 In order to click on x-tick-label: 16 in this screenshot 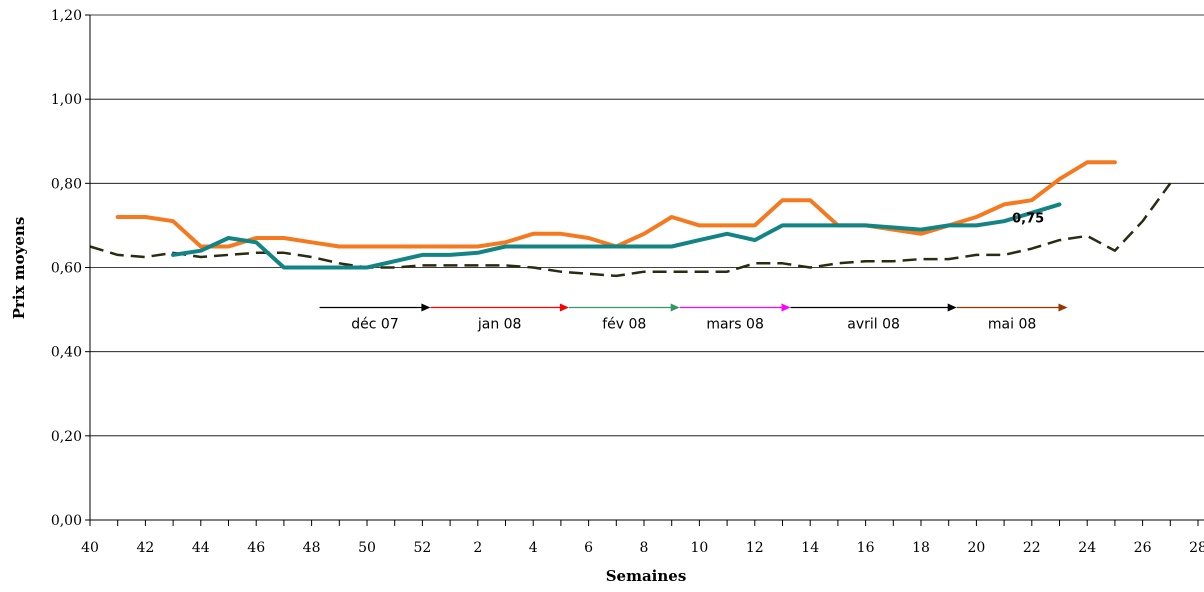, I will do `click(866, 548)`.